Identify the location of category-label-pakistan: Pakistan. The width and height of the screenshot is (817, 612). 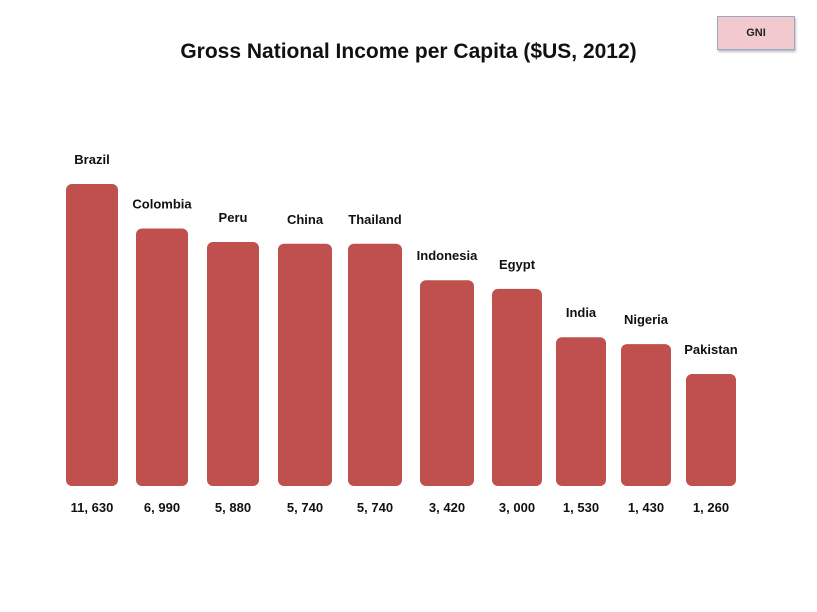
(711, 349).